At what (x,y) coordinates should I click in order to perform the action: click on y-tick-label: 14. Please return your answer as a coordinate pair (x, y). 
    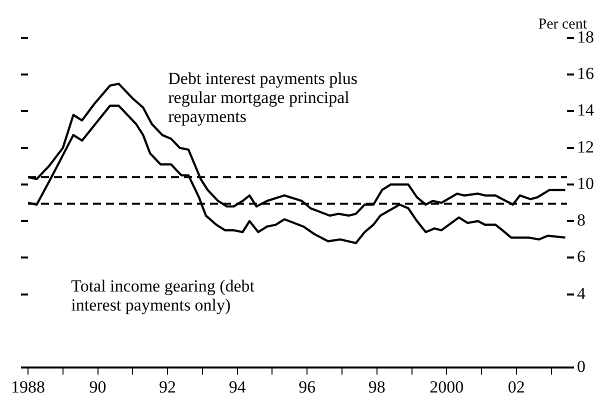
    Looking at the image, I should click on (585, 110).